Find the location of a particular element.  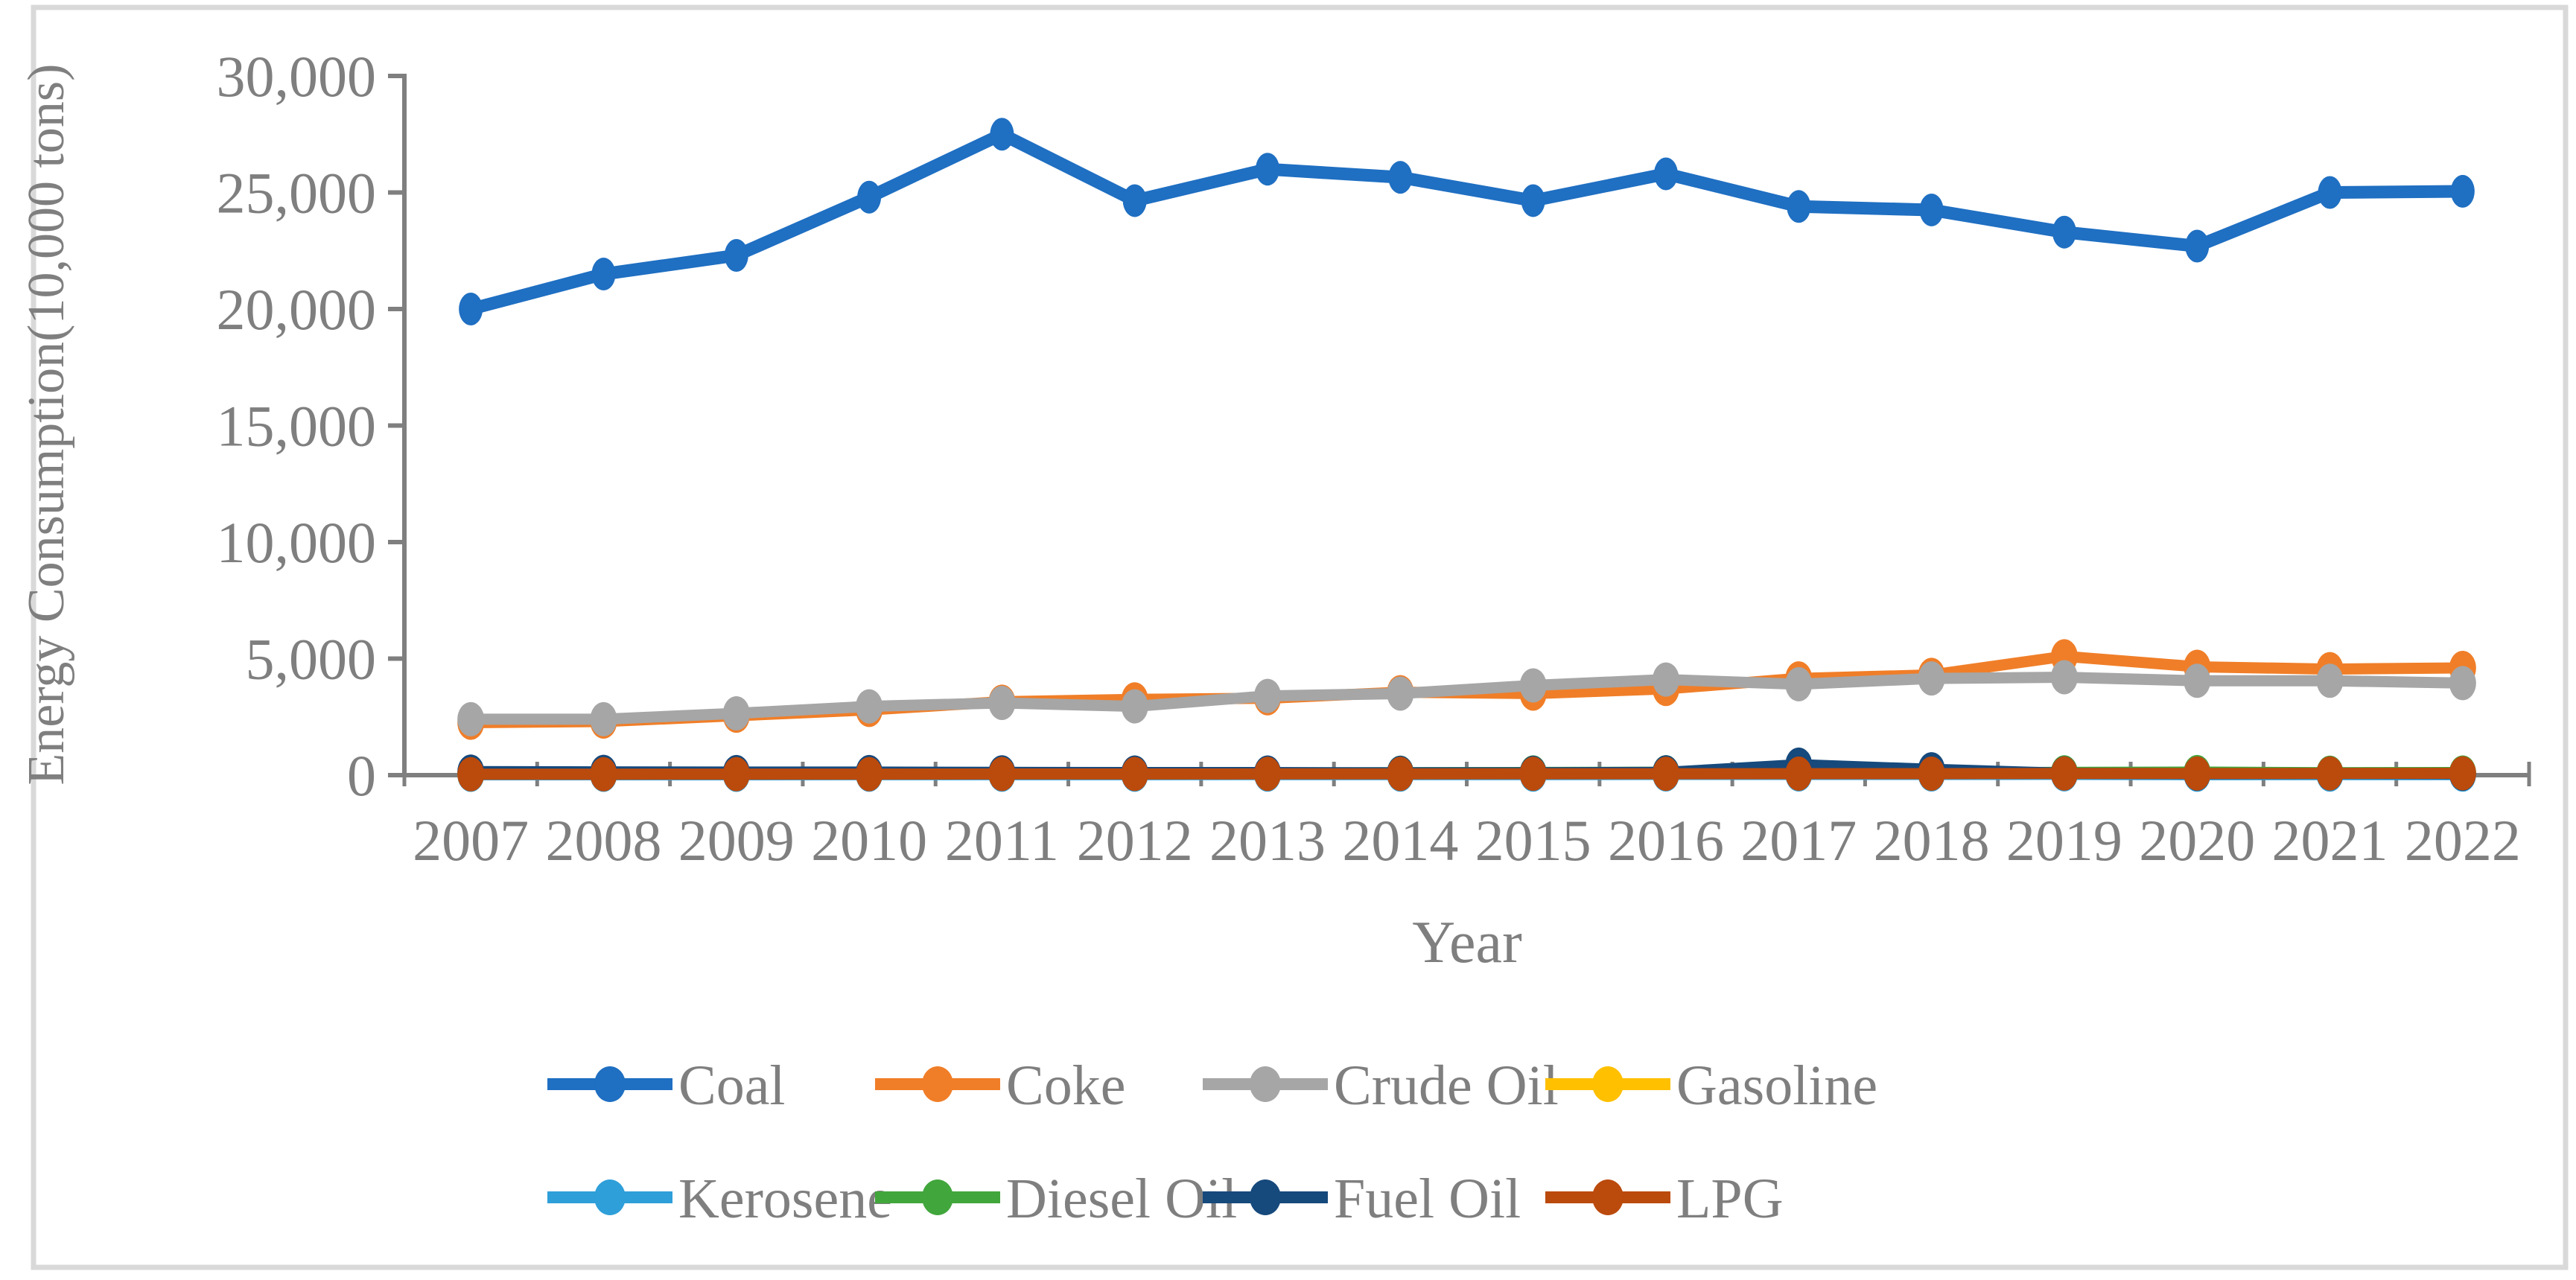

y-tick-label: 25,000 is located at coordinates (297, 193).